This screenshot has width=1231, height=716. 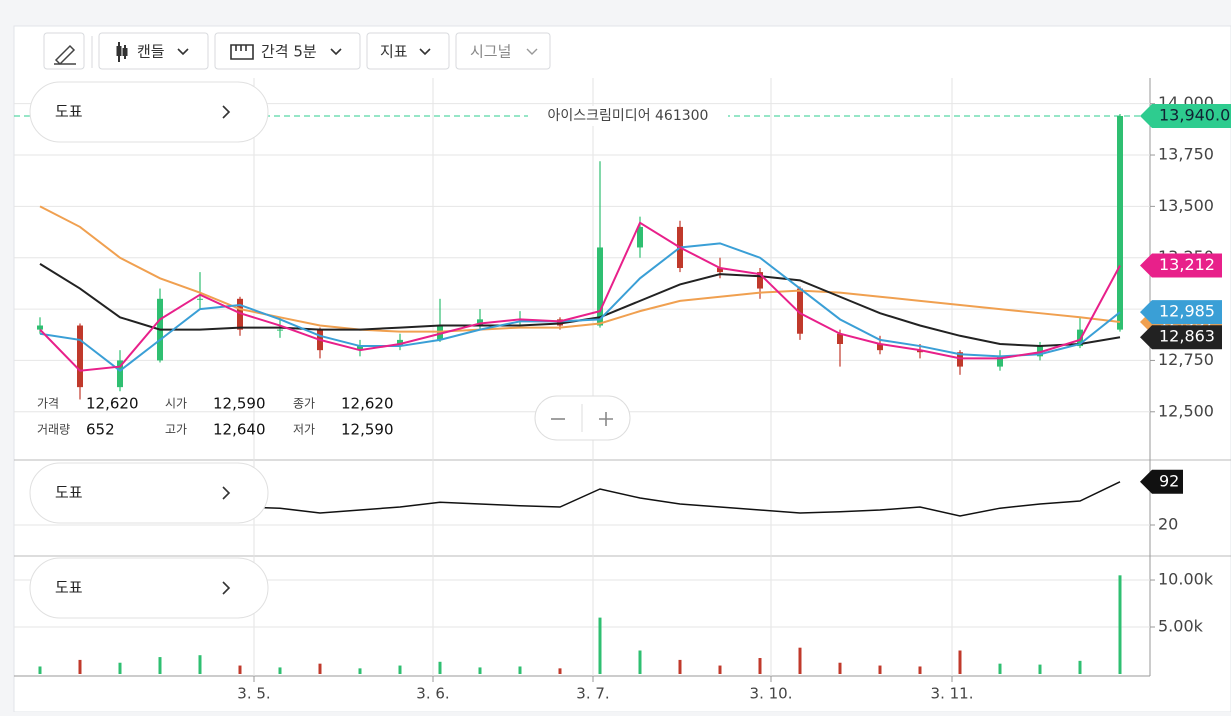 What do you see at coordinates (606, 419) in the screenshot?
I see `zoom-in` at bounding box center [606, 419].